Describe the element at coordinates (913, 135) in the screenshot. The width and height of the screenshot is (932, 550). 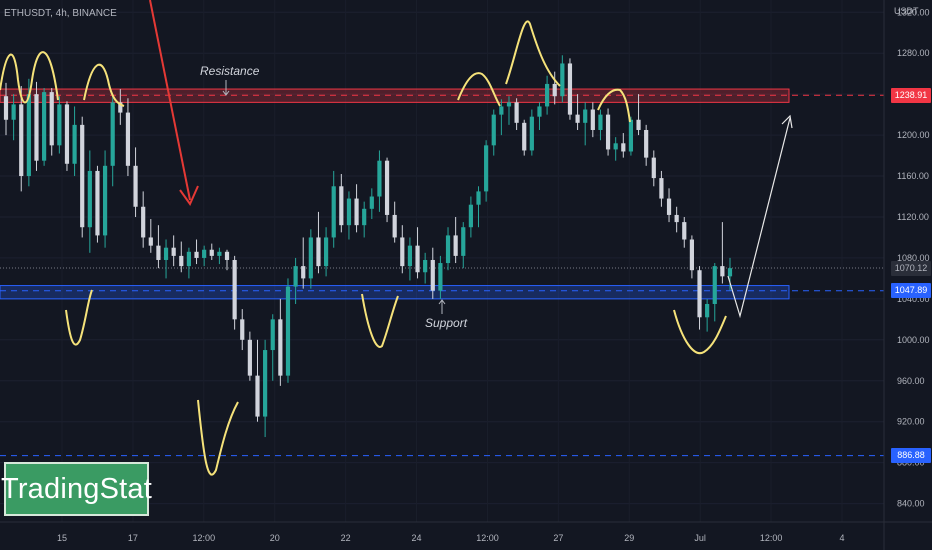
I see `y-tick-label: 1200.00` at that location.